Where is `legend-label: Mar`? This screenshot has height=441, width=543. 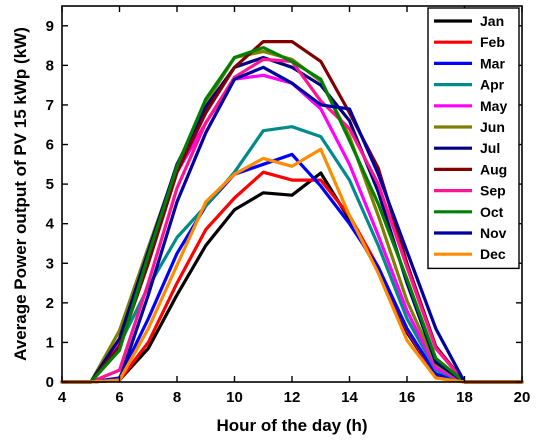 legend-label: Mar is located at coordinates (492, 63).